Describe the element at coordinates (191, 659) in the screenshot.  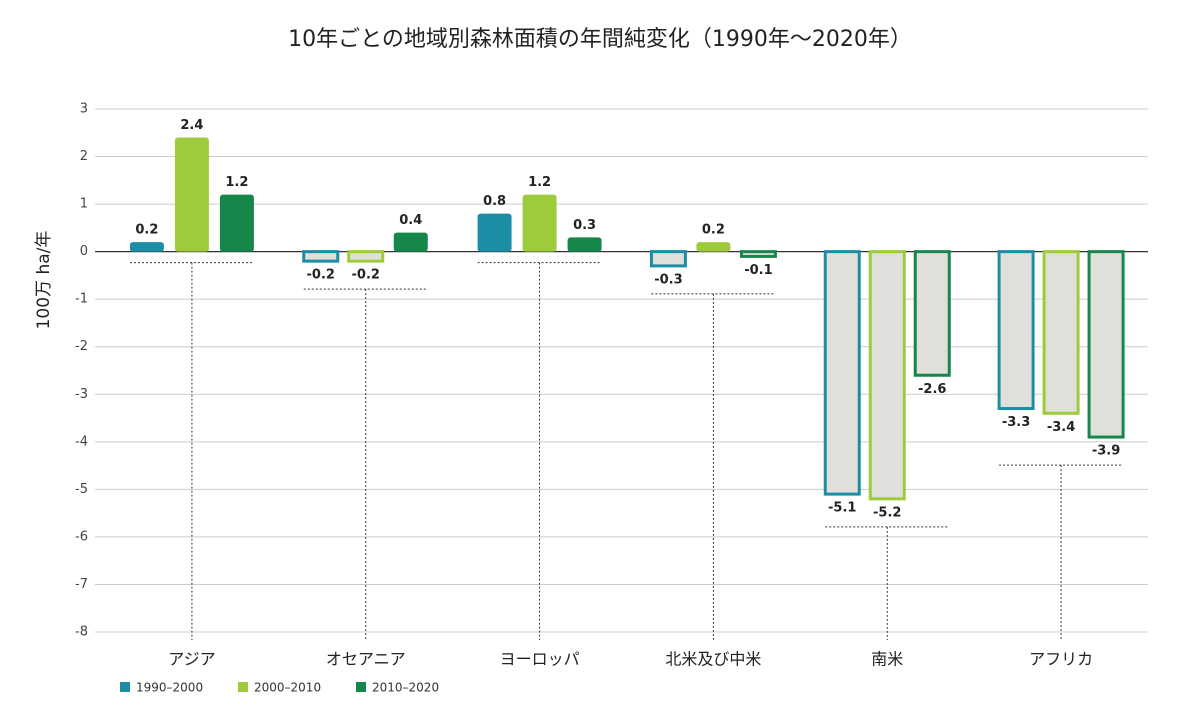
I see `x-tick-label: アジア` at that location.